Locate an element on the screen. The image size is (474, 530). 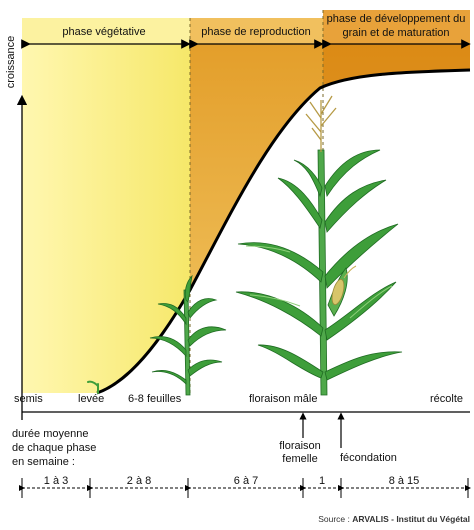
phase-maturation-label-line1: phase de développement du is located at coordinates (396, 19).